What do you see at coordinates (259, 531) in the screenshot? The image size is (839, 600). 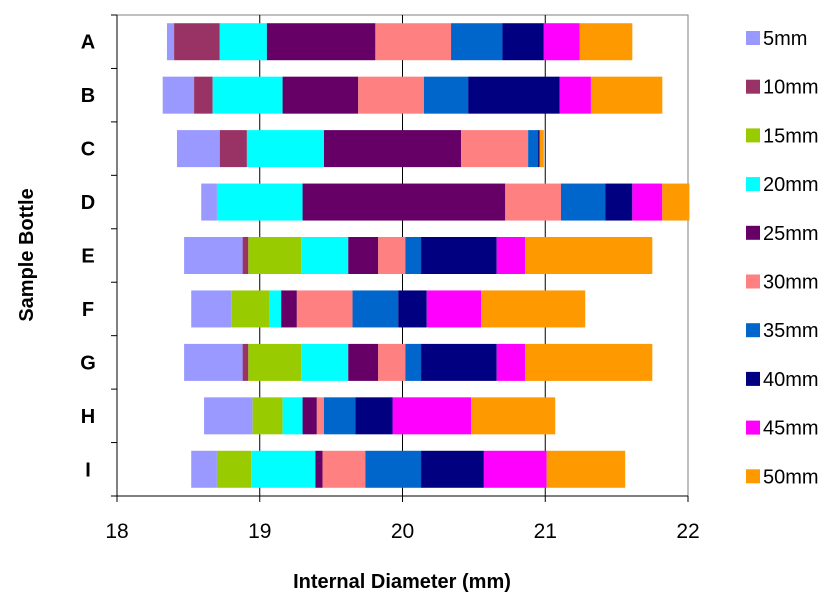 I see `x-tick-label: 19` at bounding box center [259, 531].